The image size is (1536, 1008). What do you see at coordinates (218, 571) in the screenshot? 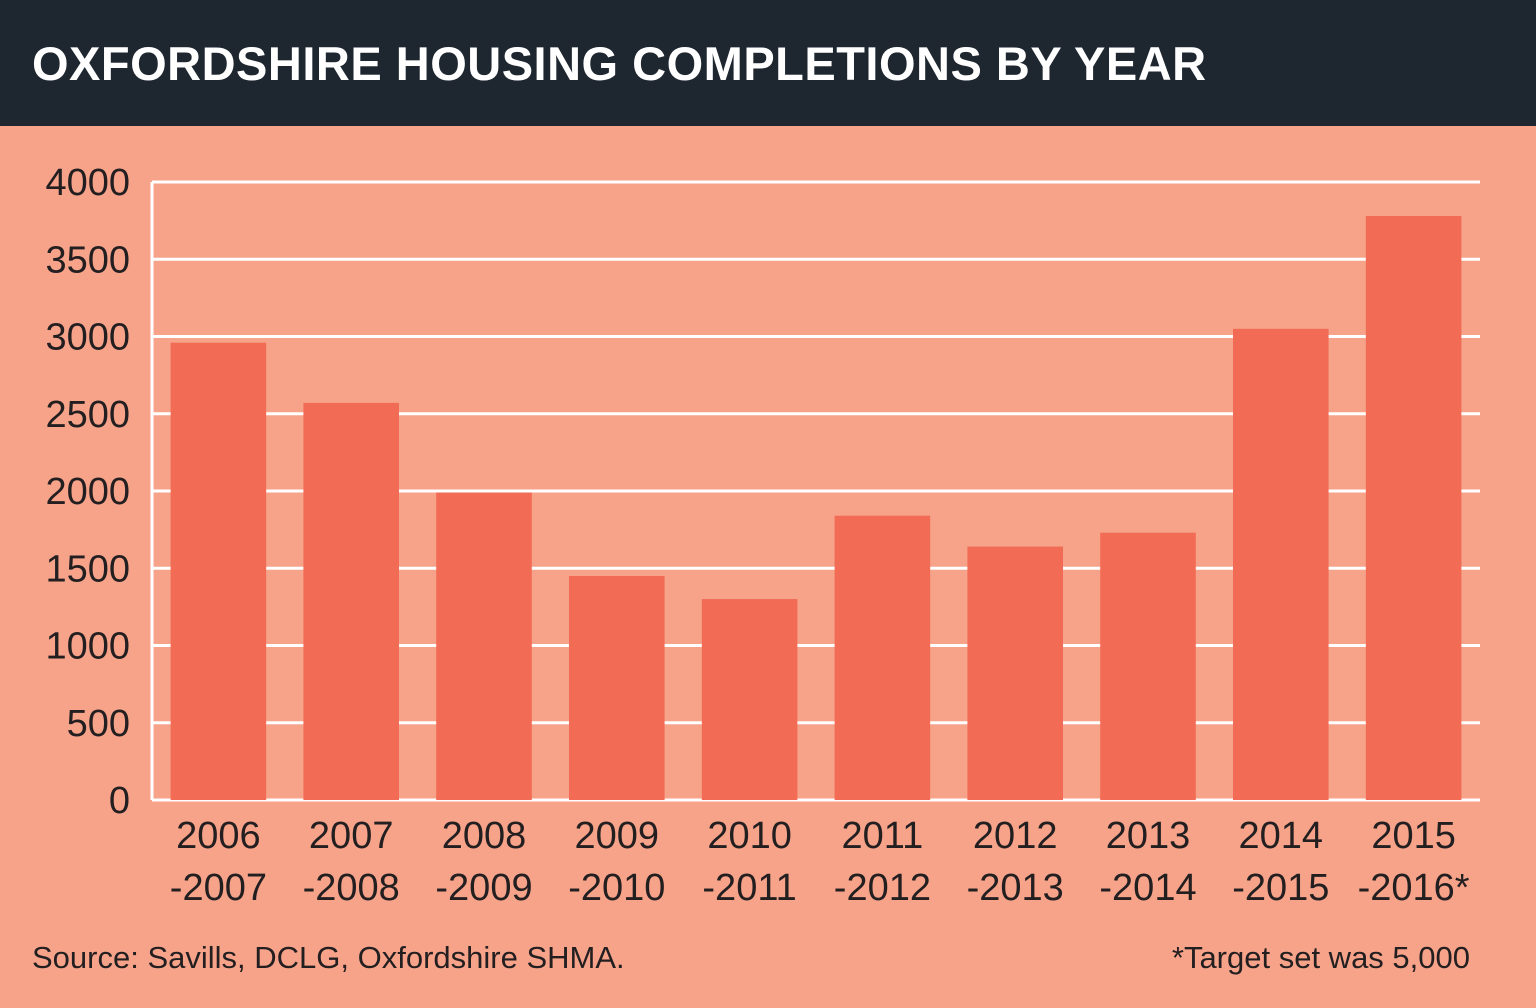
I see `bar-2006` at bounding box center [218, 571].